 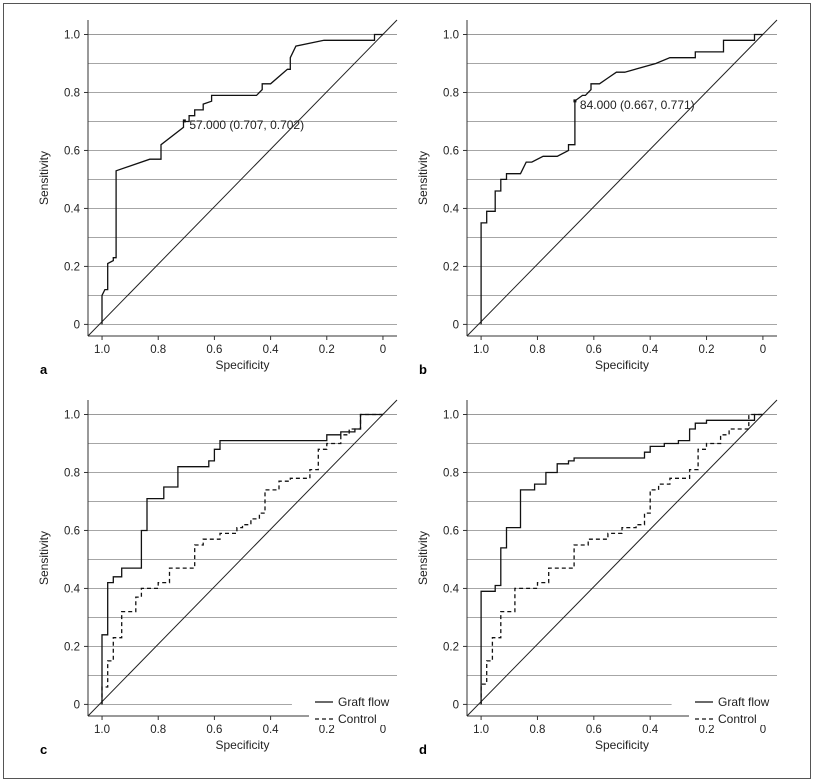 What do you see at coordinates (246, 125) in the screenshot?
I see `annotation-label: 57.000 (0.707, 0.702)` at bounding box center [246, 125].